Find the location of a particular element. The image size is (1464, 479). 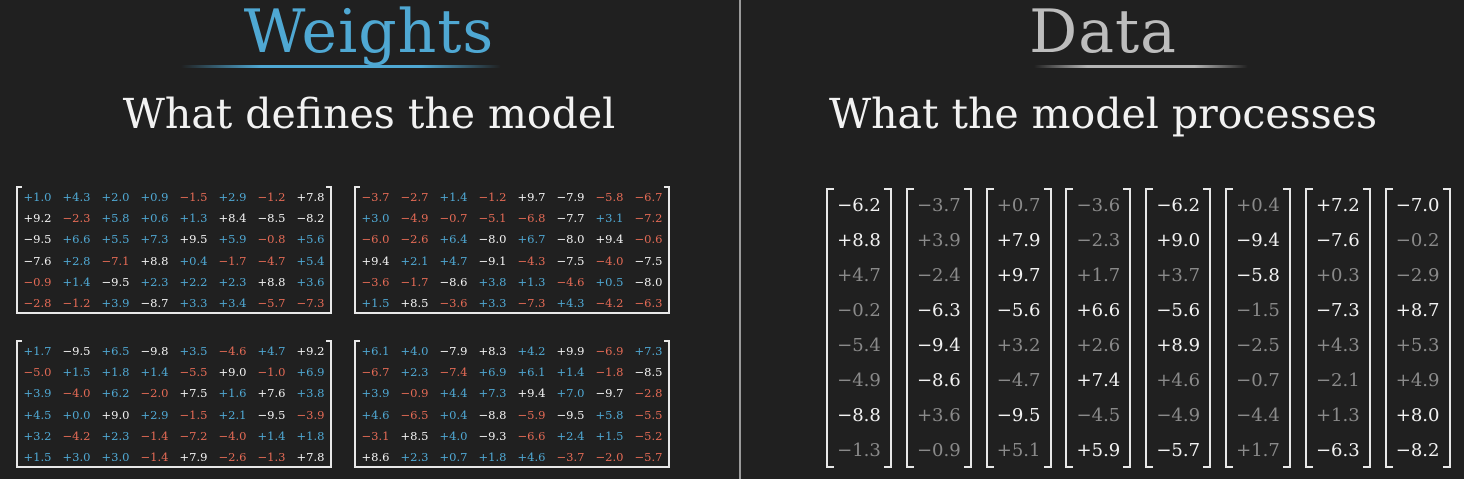

data-value: +8.0 is located at coordinates (1417, 415).